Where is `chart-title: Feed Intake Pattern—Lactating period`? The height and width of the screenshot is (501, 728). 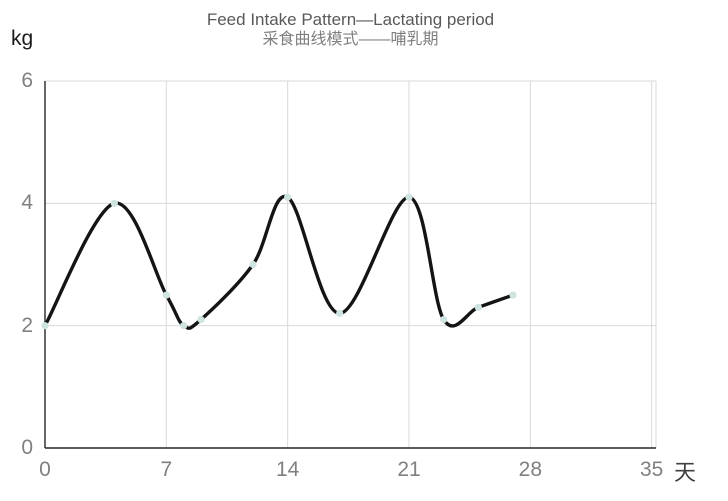
chart-title: Feed Intake Pattern—Lactating period is located at coordinates (350, 19).